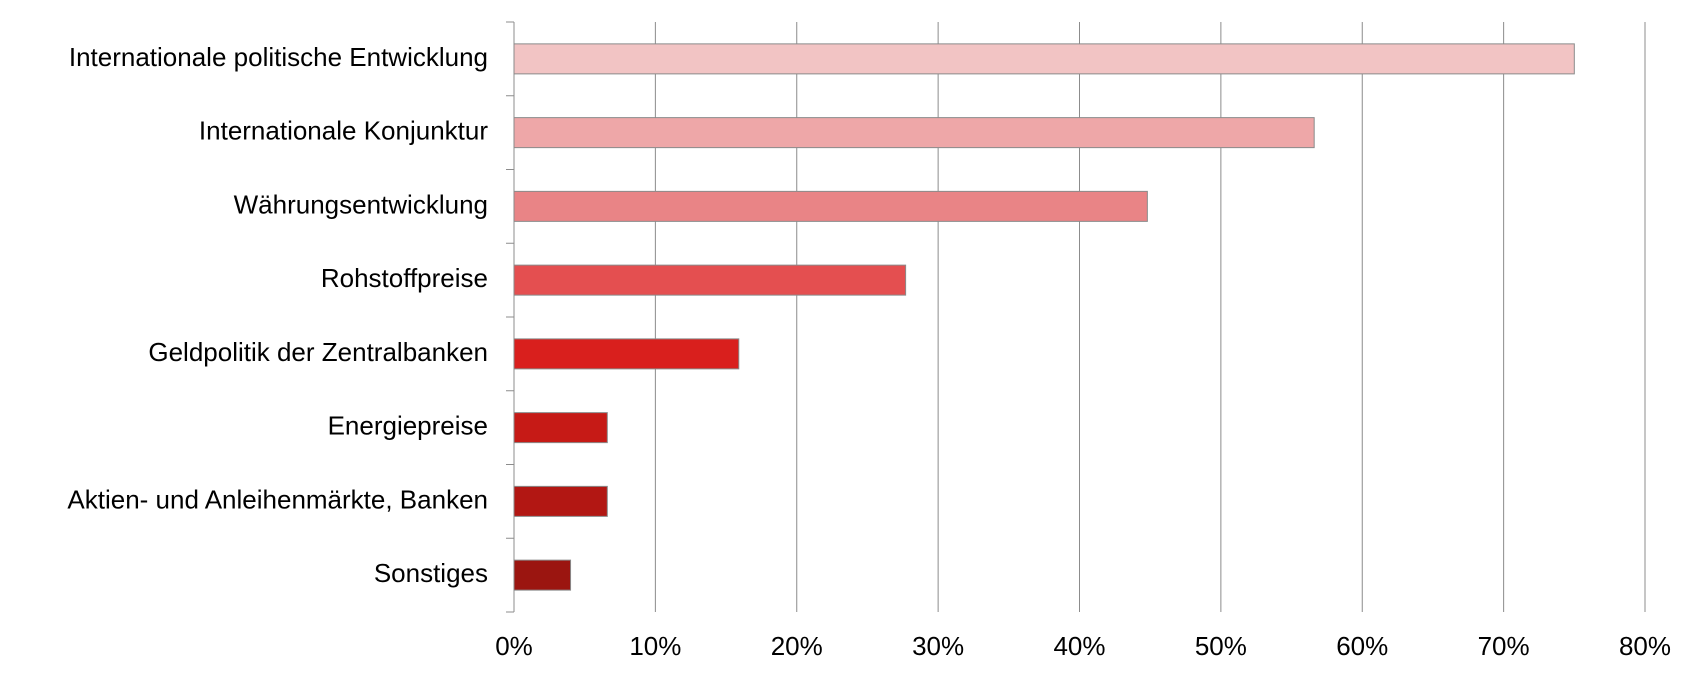  What do you see at coordinates (404, 278) in the screenshot?
I see `y-tick-label: Rohstoffpreise` at bounding box center [404, 278].